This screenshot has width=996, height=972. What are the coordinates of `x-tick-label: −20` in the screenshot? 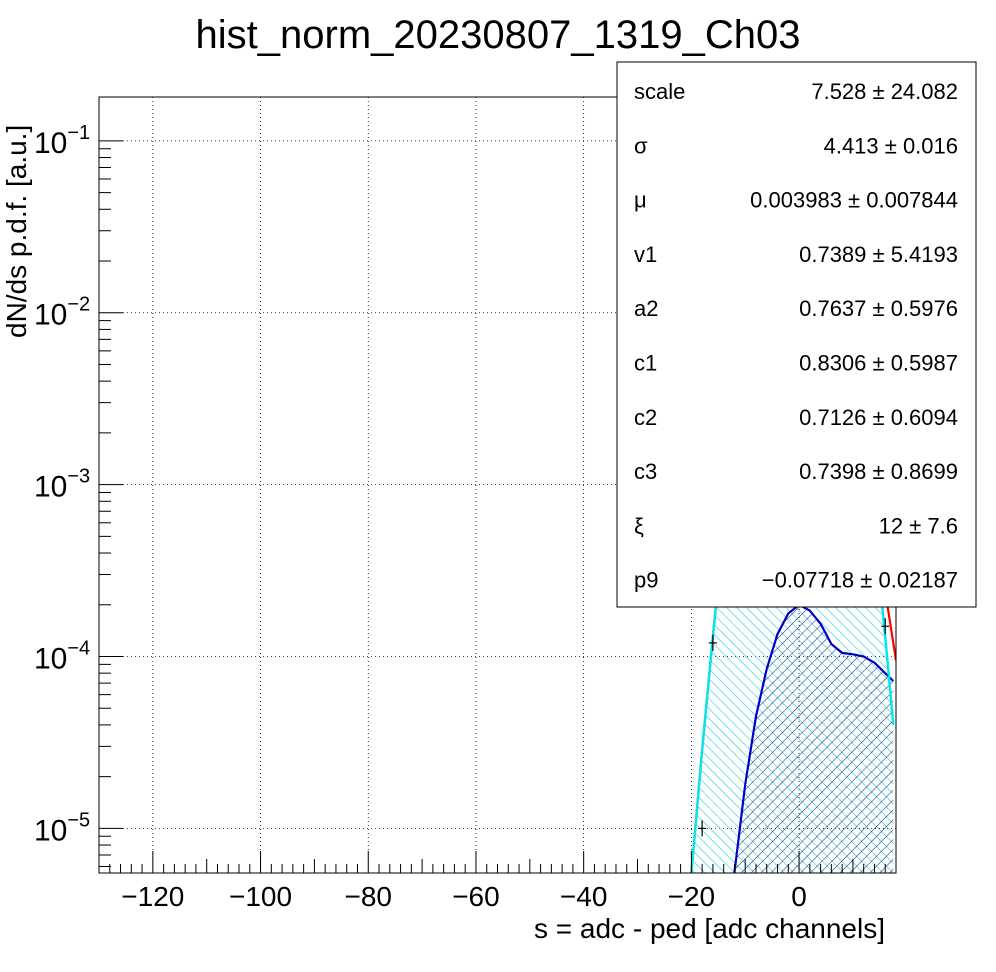 It's located at (692, 896).